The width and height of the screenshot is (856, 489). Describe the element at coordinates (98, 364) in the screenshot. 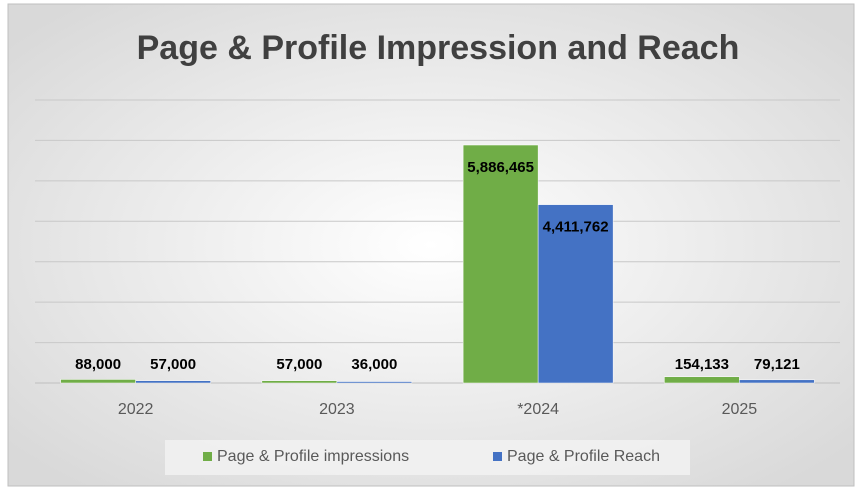

I see `data-label: 88,000` at that location.